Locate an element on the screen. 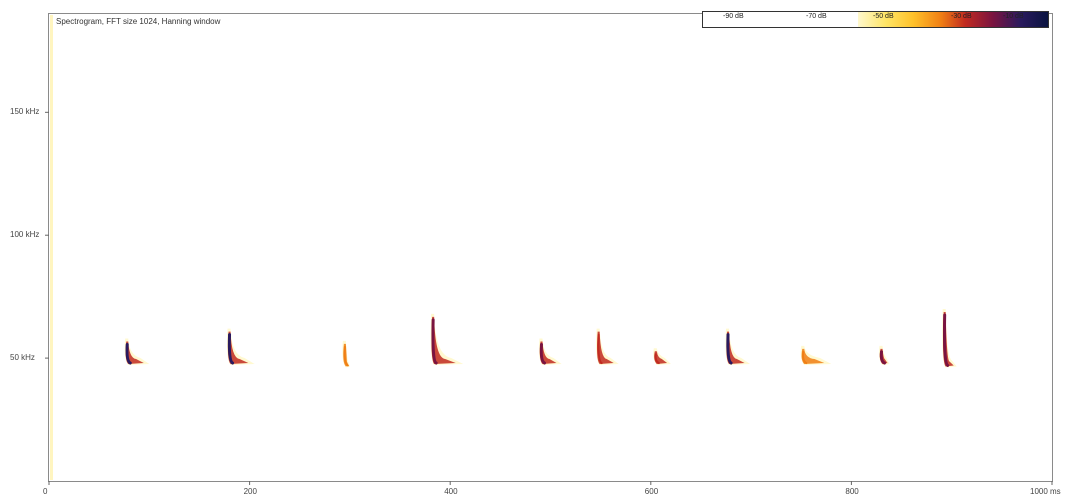 The width and height of the screenshot is (1066, 497). x-tick-label: 600 is located at coordinates (651, 491).